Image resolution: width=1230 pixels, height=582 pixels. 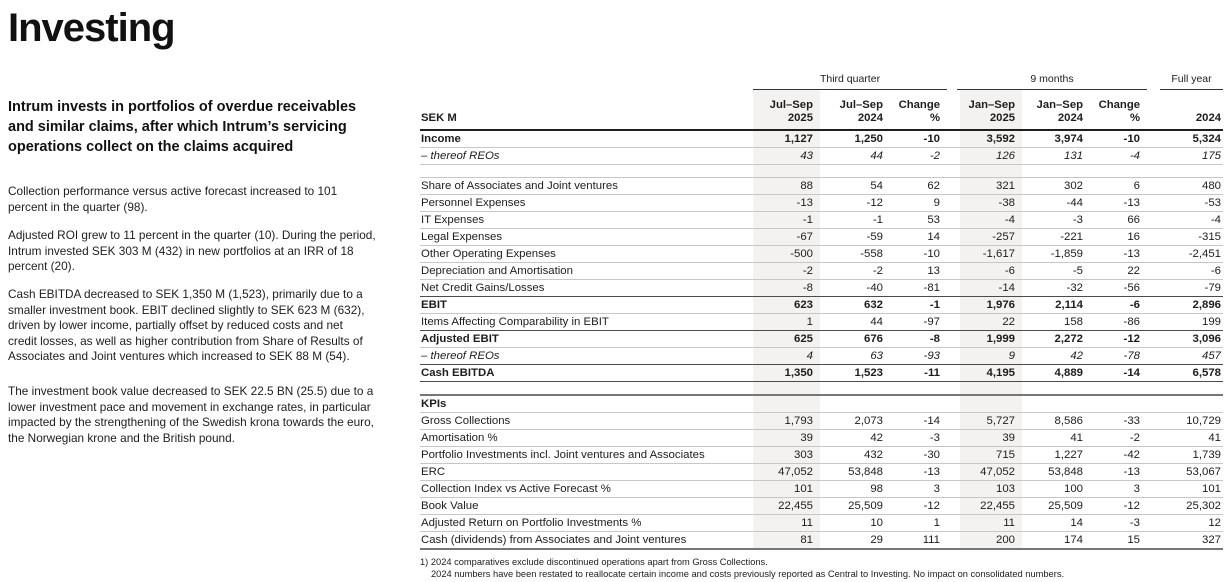 I want to click on cell-value: 101, so click(x=786, y=489).